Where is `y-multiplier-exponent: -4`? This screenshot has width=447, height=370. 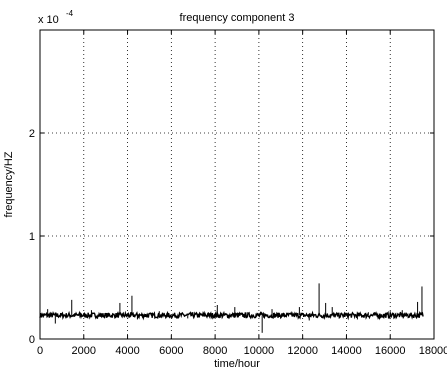 y-multiplier-exponent: -4 is located at coordinates (70, 13).